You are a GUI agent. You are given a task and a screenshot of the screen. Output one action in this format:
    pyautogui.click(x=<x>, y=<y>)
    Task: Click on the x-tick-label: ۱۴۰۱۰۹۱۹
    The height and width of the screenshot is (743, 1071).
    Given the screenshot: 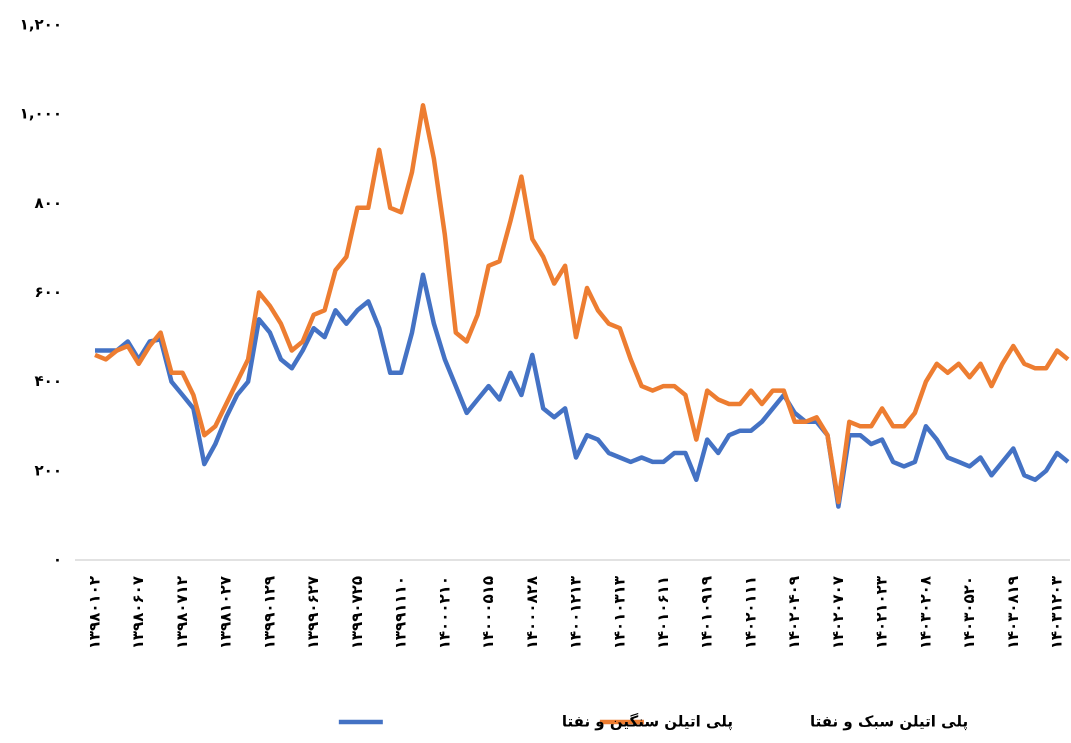 What is the action you would take?
    pyautogui.click(x=707, y=612)
    